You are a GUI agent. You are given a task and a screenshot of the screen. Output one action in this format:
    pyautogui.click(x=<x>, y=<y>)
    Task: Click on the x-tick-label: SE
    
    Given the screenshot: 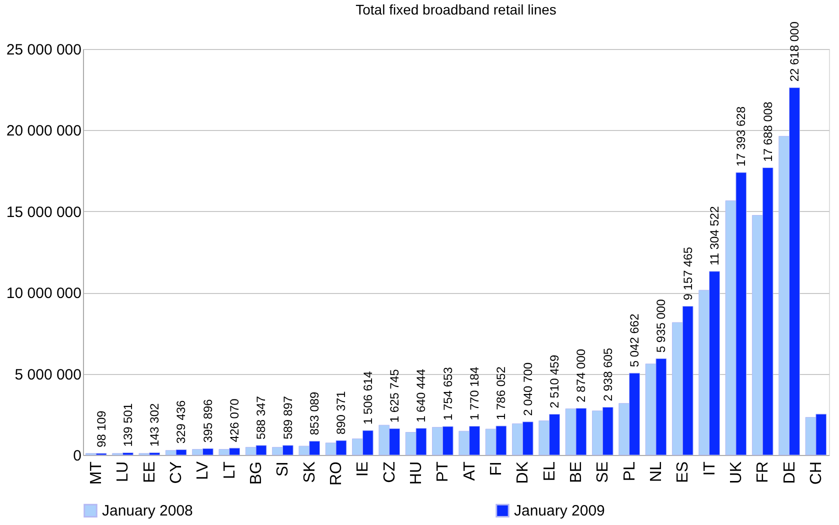 What is the action you would take?
    pyautogui.click(x=603, y=472)
    